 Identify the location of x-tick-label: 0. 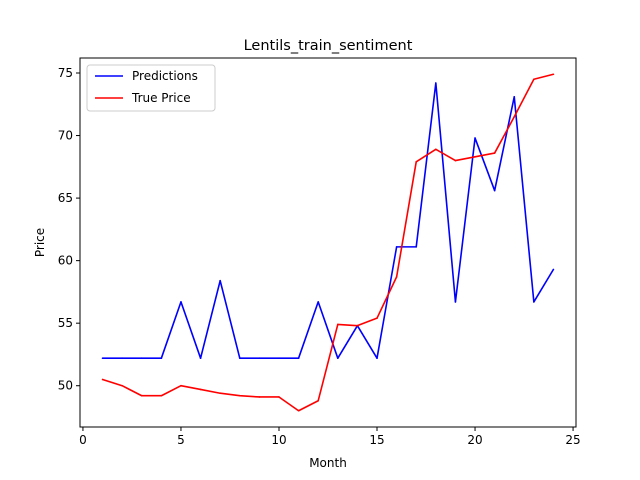
(83, 440).